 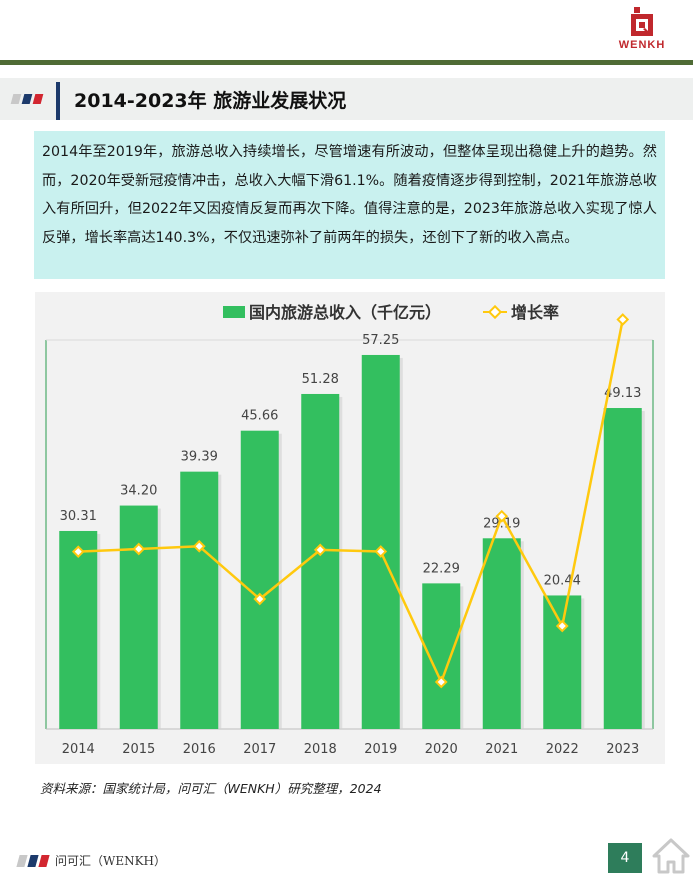 I want to click on header-rule, so click(x=346, y=62).